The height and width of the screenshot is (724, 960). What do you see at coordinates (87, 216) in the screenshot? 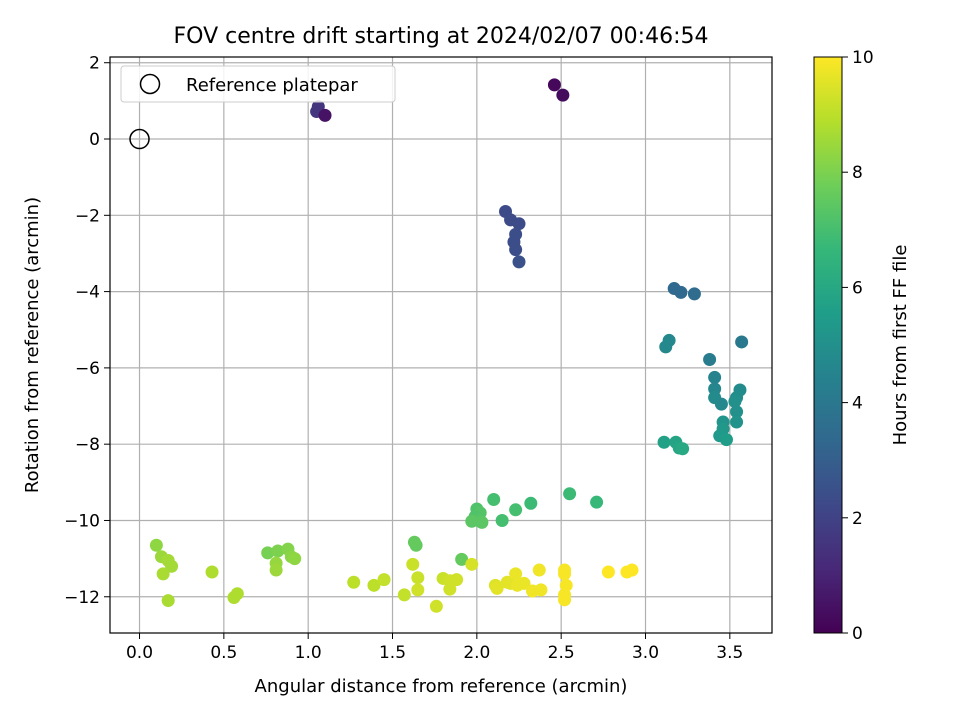
I see `y-tick-label: −2` at bounding box center [87, 216].